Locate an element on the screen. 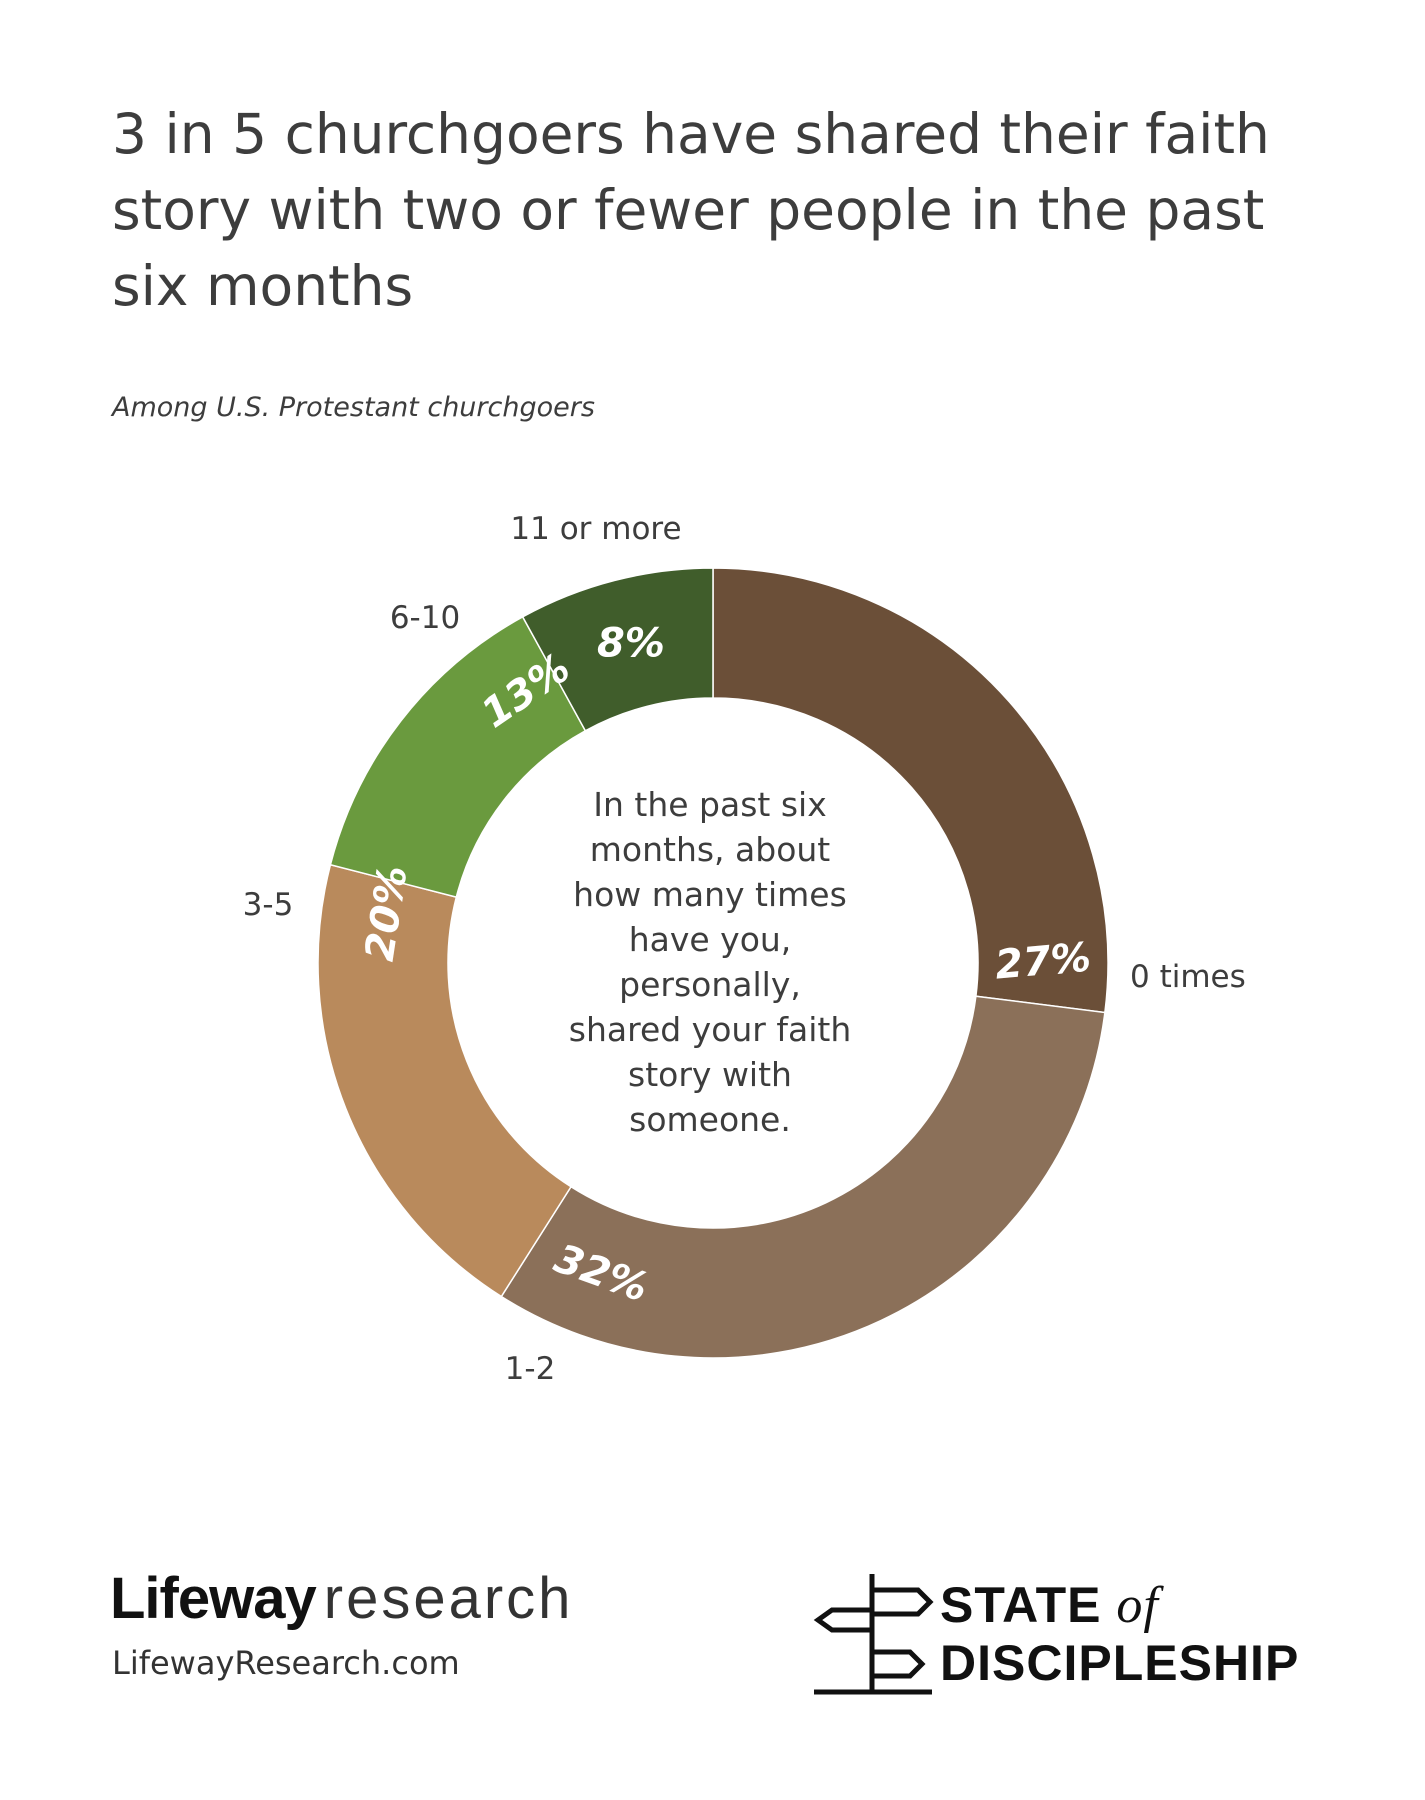 The height and width of the screenshot is (1800, 1425). state-of-discipleship-logo: STATE of DISCIPLESHIP is located at coordinates (1070, 1635).